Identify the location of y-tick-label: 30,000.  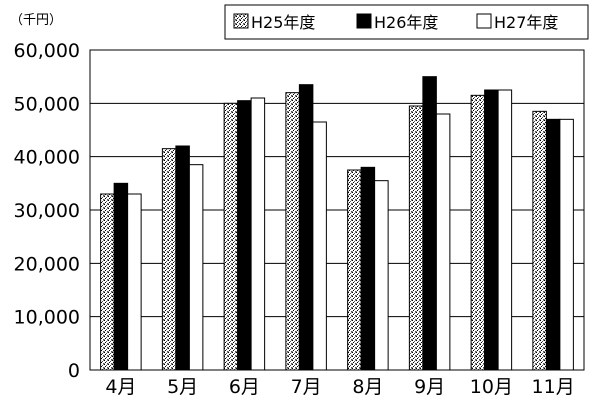
(47, 211).